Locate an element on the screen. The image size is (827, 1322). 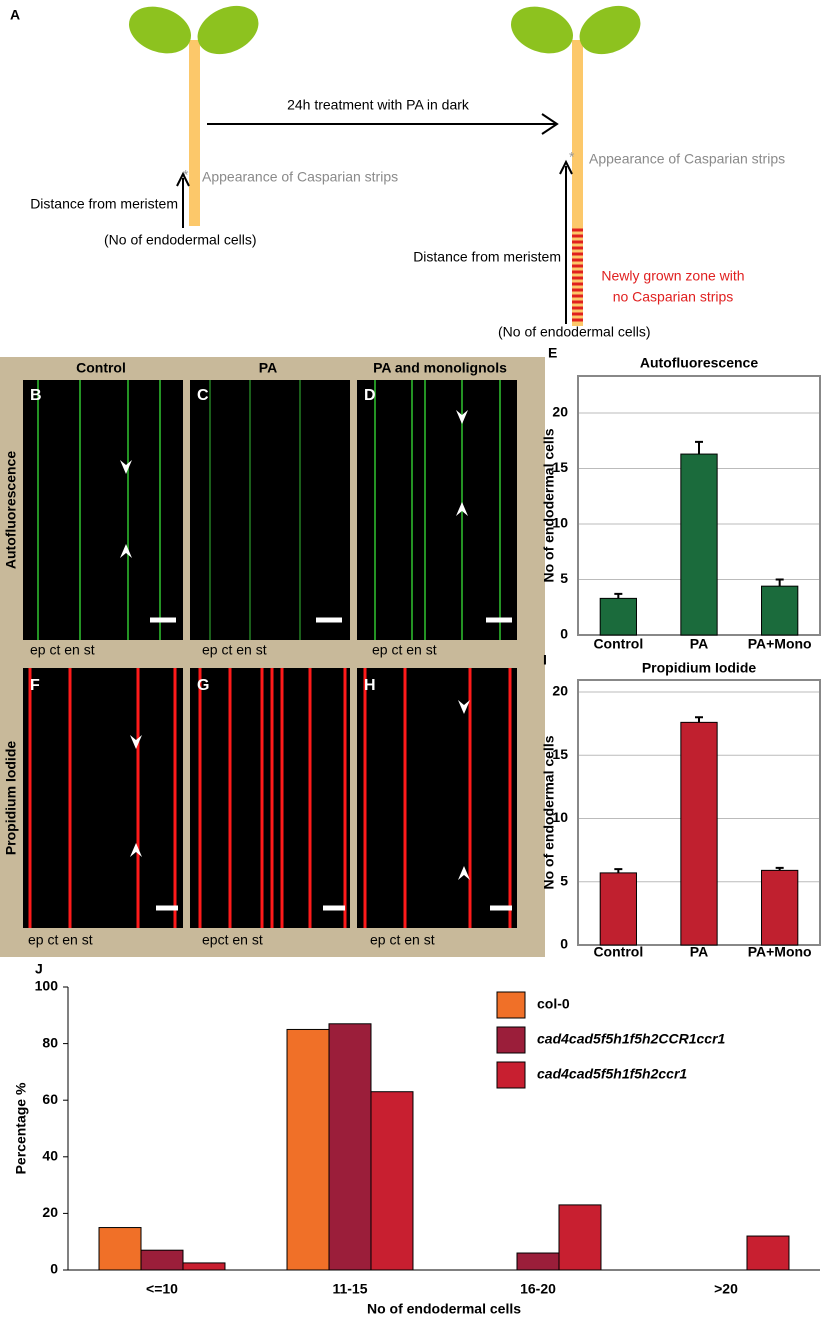
panel-letter: B is located at coordinates (36, 395).